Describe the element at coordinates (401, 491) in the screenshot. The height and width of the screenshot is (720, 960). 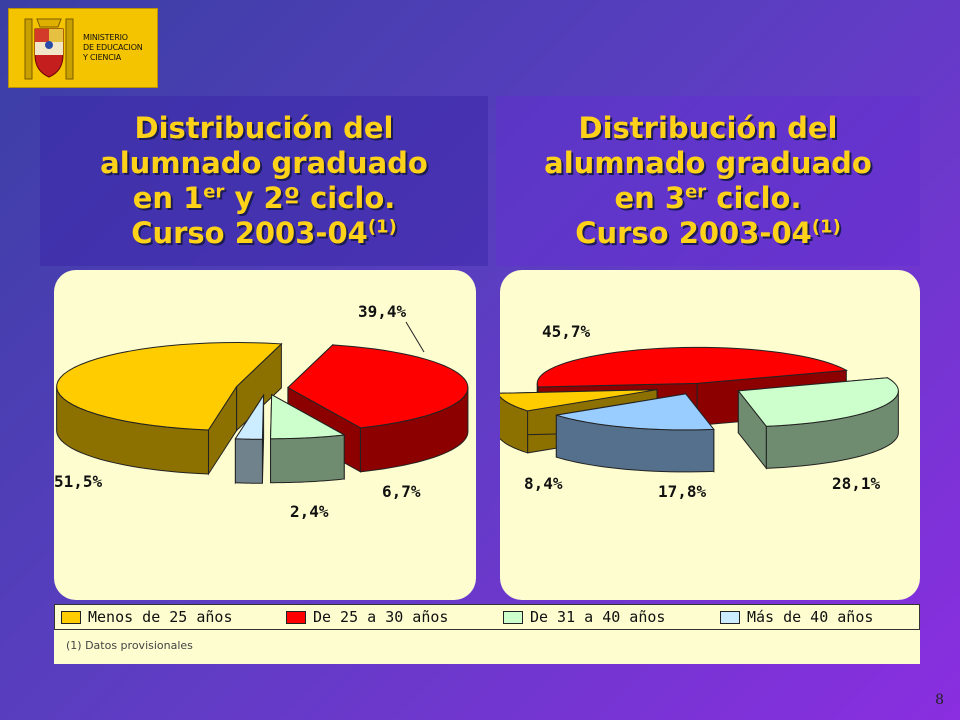
I see `pie0-label-2: 6,7%` at that location.